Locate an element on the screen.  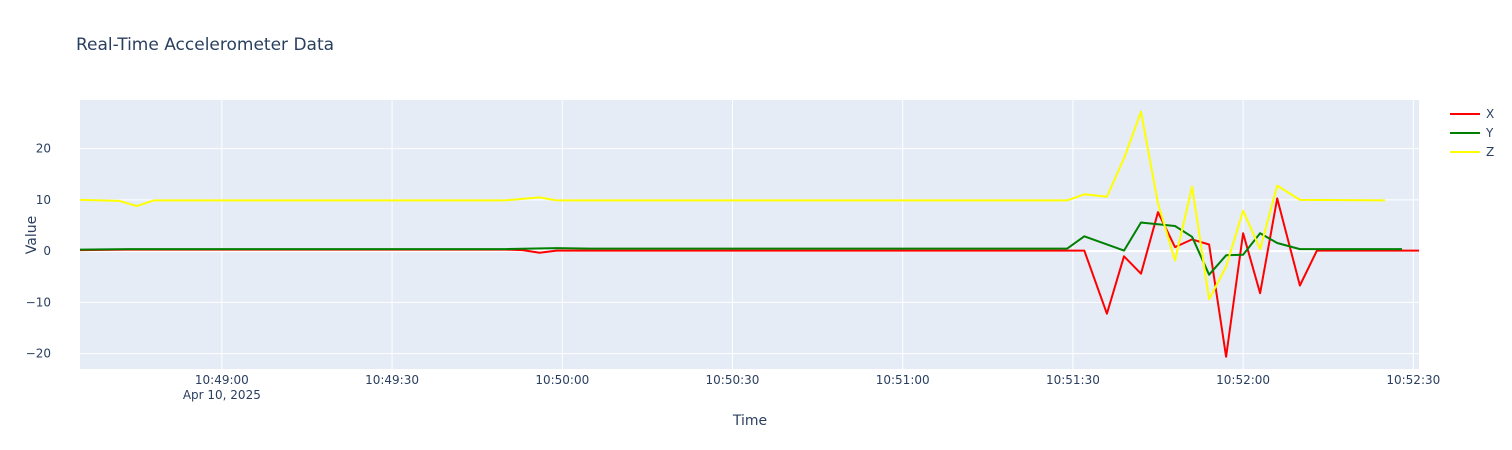
legend: XYZ is located at coordinates (1472, 133).